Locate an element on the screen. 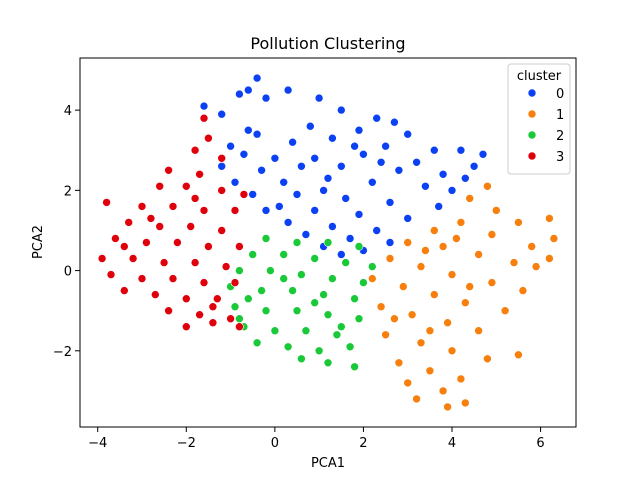 This screenshot has height=480, width=640. legend-label-2: 2 is located at coordinates (560, 136).